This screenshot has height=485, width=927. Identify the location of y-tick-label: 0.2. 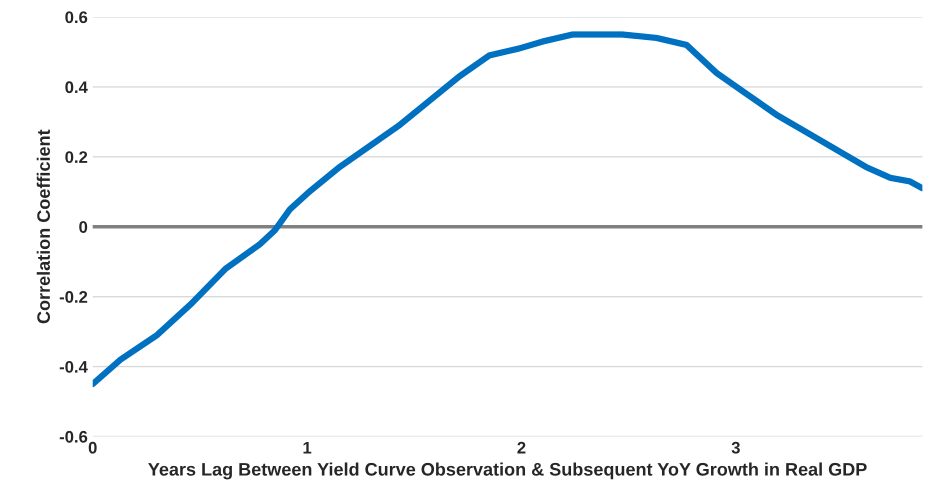
(76, 157).